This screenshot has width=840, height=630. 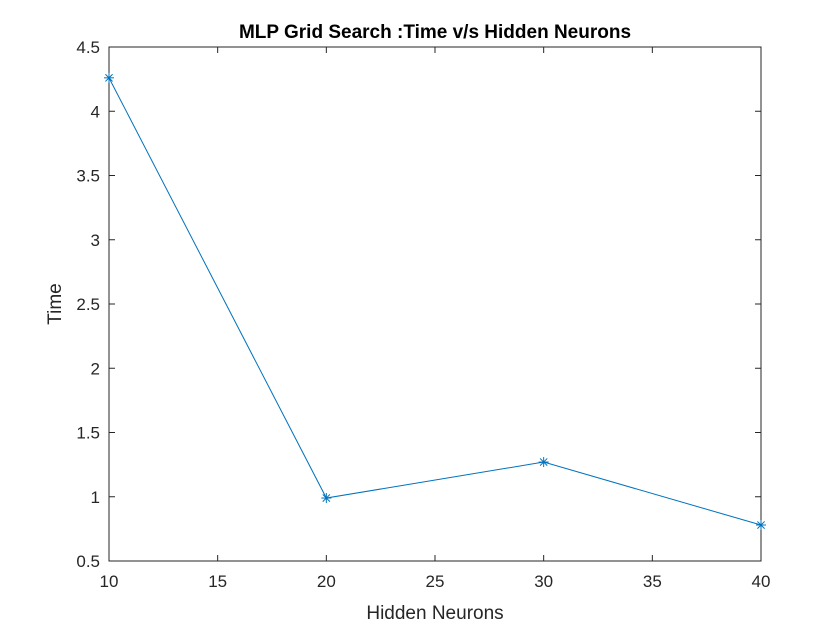 I want to click on y-axis-label: Time, so click(x=55, y=304).